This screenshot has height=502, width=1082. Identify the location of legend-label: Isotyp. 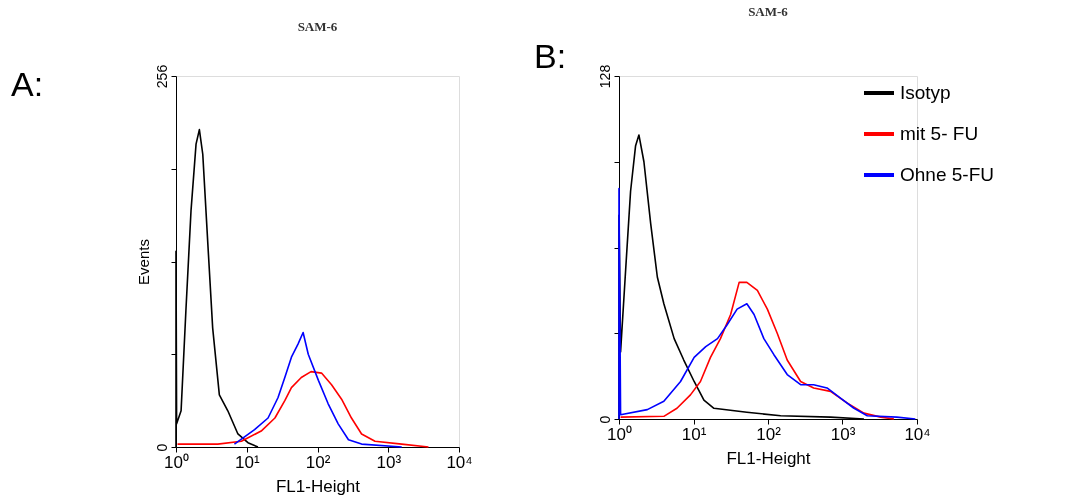
(925, 92).